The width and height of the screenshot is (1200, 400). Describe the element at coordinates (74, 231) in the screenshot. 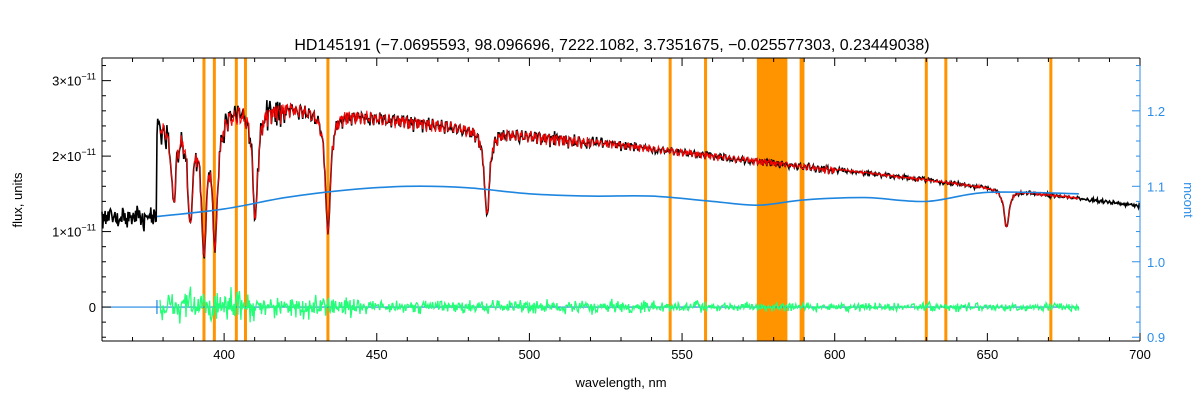

I see `y-tick-label: 1×10⁻¹¹` at that location.